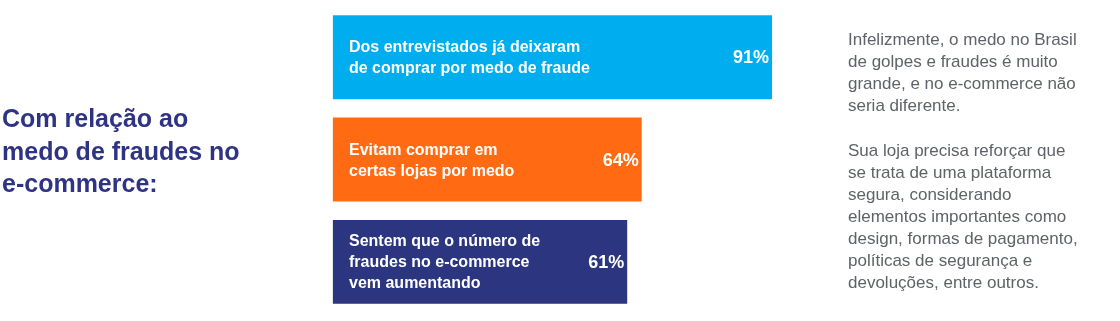  I want to click on y-tick-label: Dos entrevistados já deixaram de comprar por medo de fraude, so click(470, 57).